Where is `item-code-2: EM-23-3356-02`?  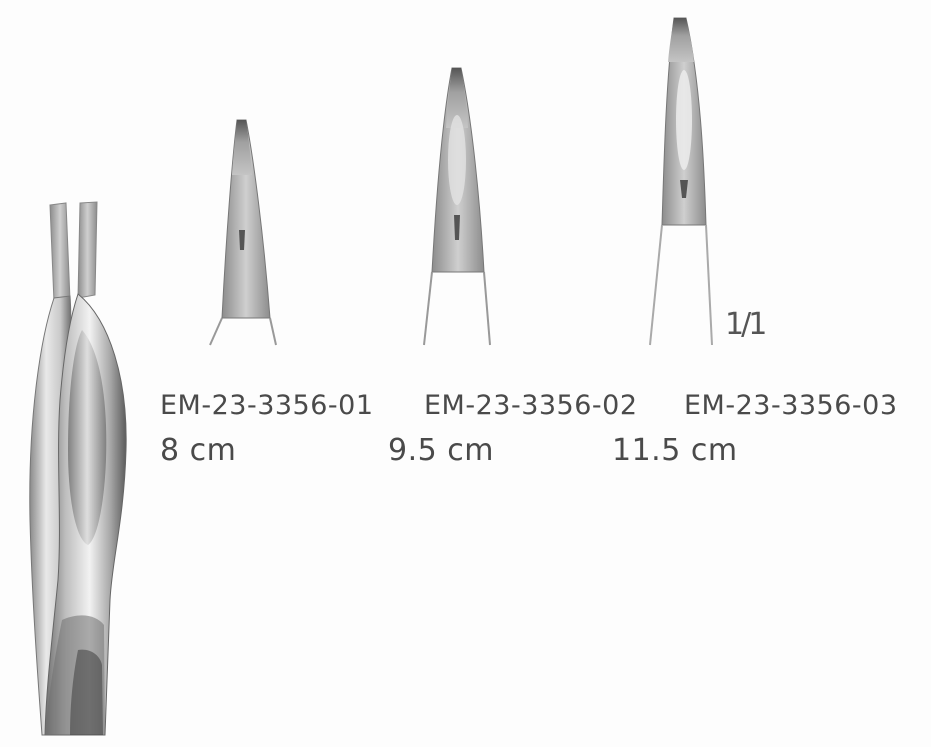
item-code-2: EM-23-3356-02 is located at coordinates (531, 405).